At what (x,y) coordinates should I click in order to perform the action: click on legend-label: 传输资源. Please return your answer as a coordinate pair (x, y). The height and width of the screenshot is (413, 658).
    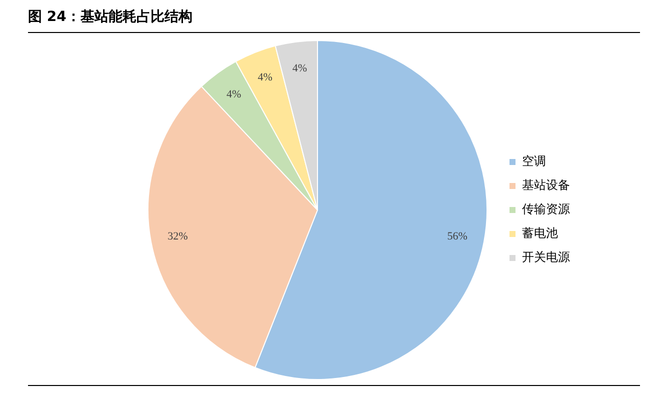
    Looking at the image, I should click on (546, 209).